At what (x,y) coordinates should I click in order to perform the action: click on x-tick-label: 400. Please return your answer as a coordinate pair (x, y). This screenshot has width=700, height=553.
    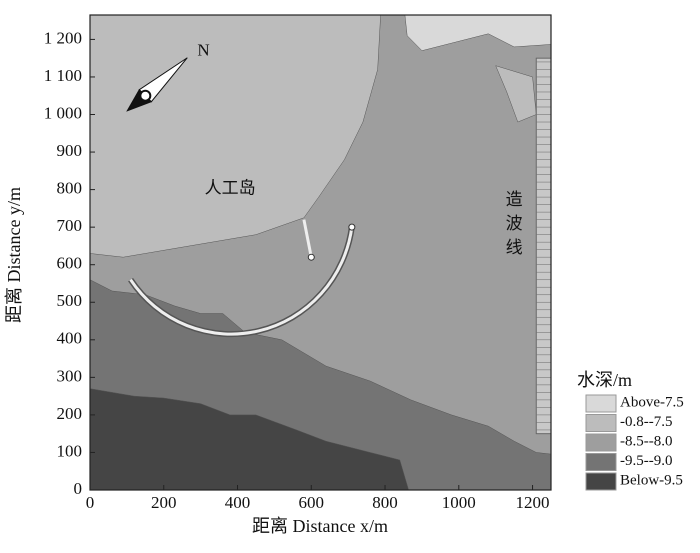
    Looking at the image, I should click on (238, 502).